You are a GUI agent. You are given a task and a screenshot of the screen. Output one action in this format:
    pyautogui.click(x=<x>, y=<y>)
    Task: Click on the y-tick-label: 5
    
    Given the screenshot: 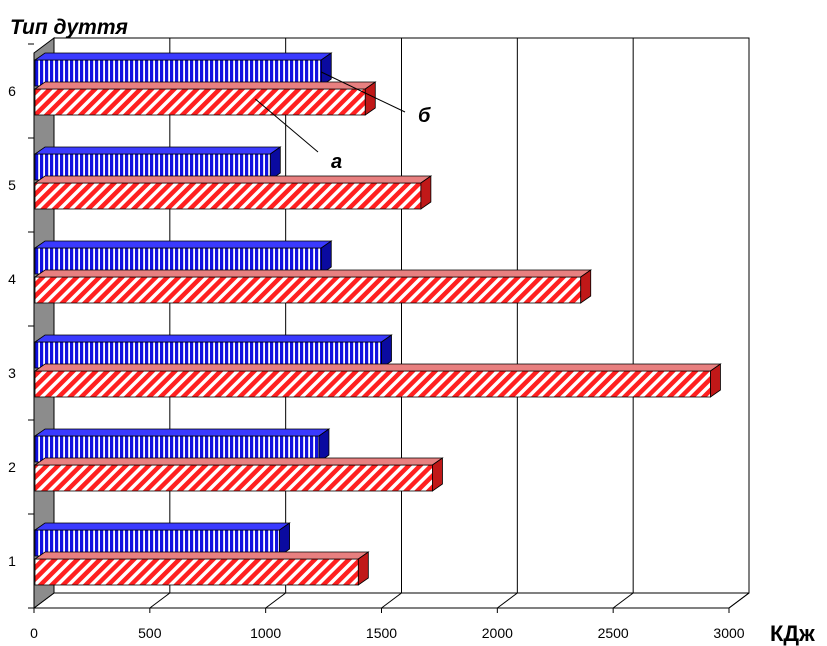 What is the action you would take?
    pyautogui.click(x=12, y=185)
    